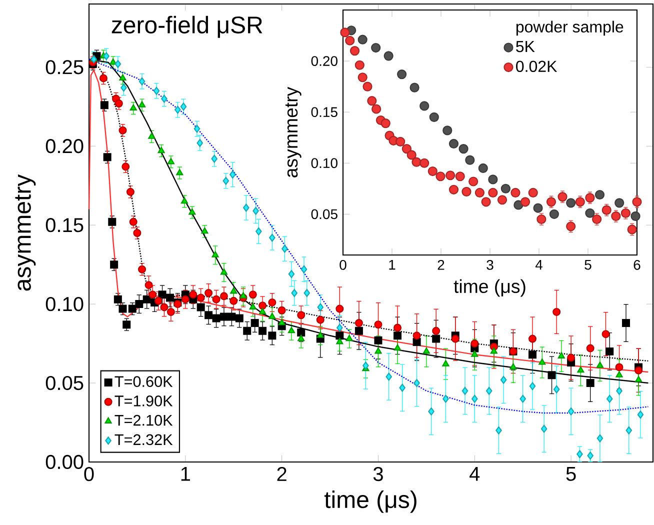 The width and height of the screenshot is (654, 525). What do you see at coordinates (143, 420) in the screenshot?
I see `legend-label: T=2.10K` at bounding box center [143, 420].